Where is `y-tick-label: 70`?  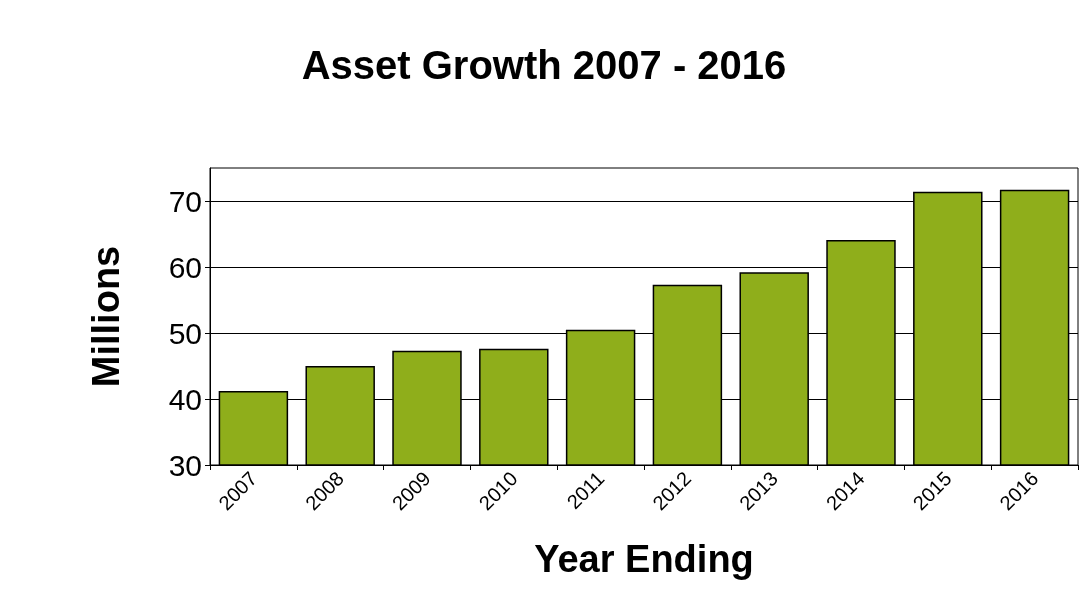
y-tick-label: 70 is located at coordinates (185, 201).